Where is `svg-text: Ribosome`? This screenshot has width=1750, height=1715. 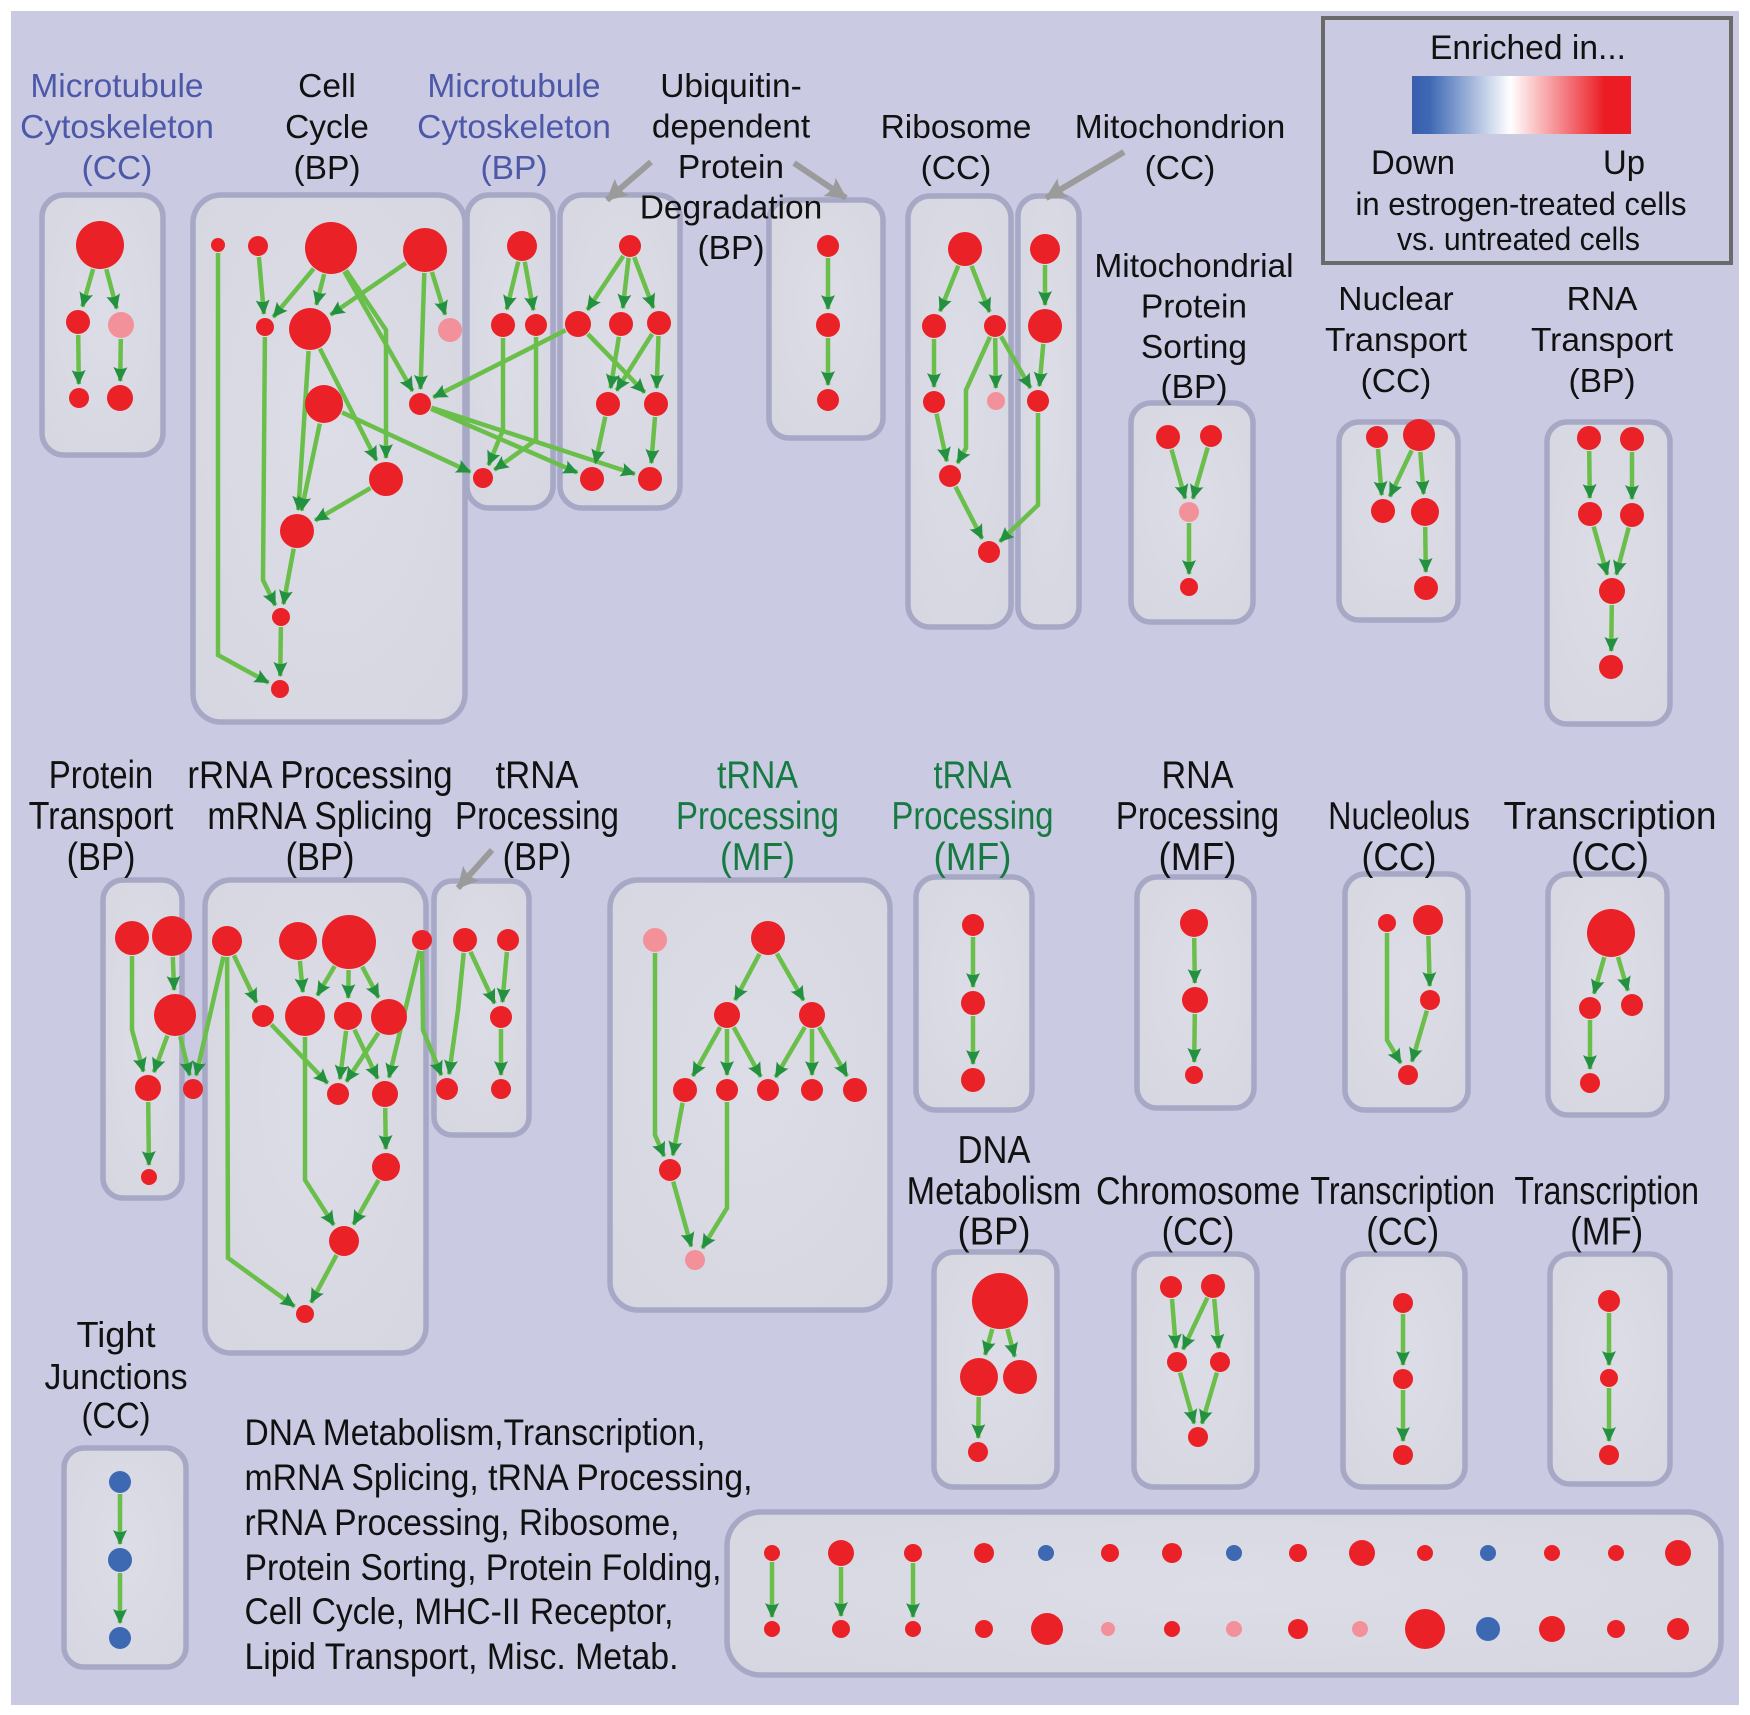
svg-text: Ribosome is located at coordinates (956, 127).